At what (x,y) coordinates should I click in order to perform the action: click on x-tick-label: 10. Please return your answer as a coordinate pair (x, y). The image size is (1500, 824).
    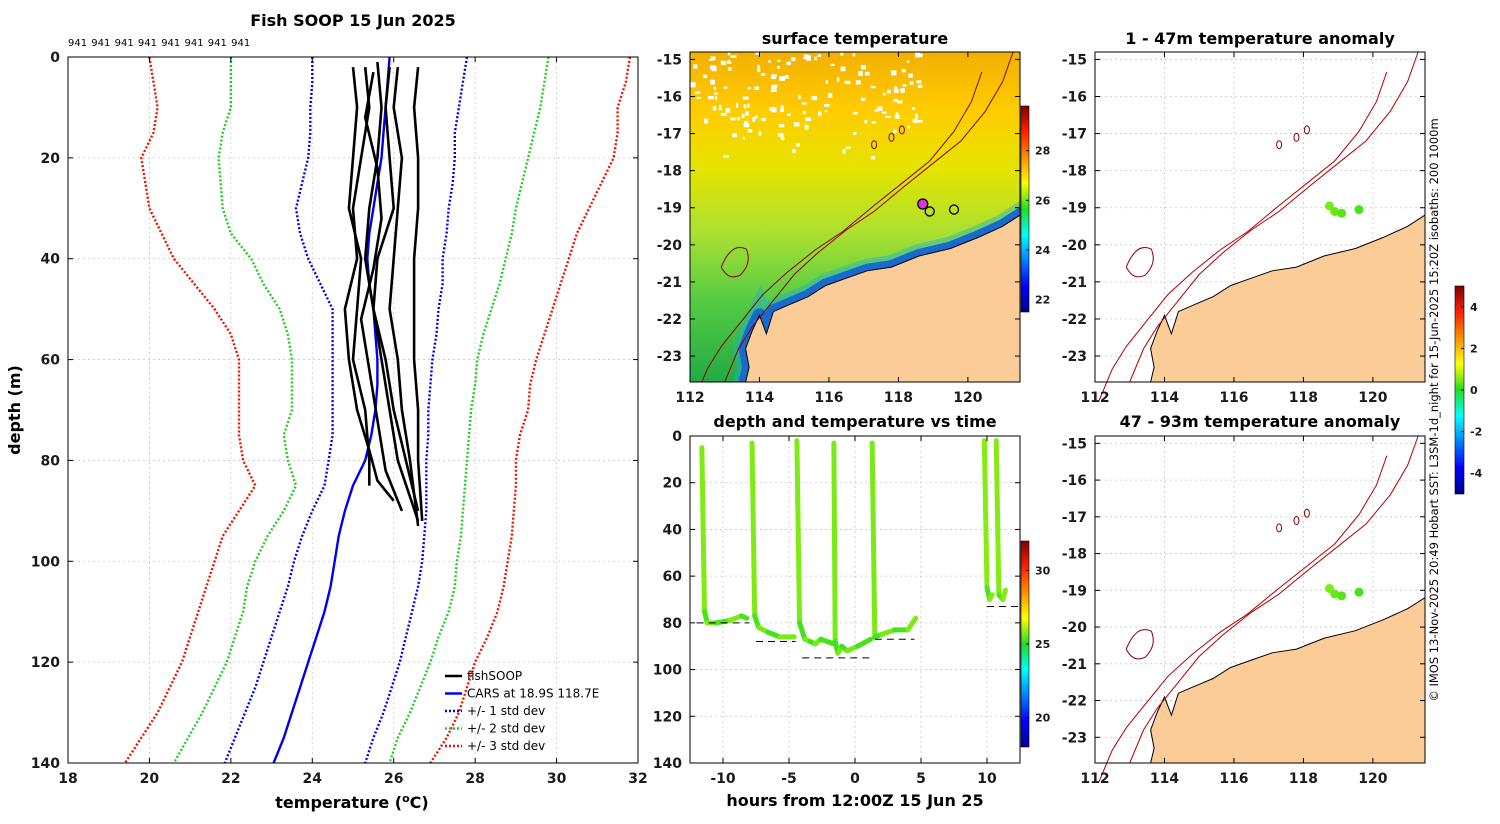
    Looking at the image, I should click on (987, 779).